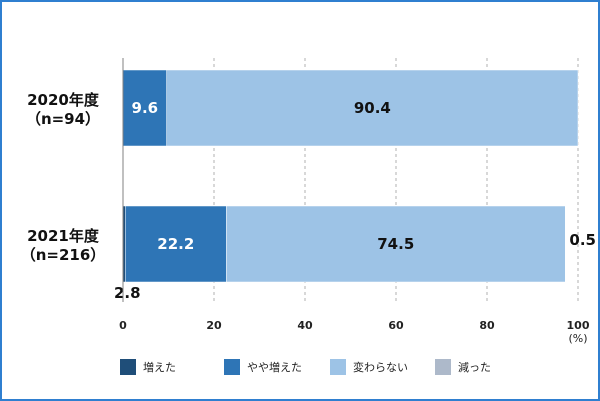 The height and width of the screenshot is (401, 600). I want to click on legend-label: 変わらない, so click(380, 367).